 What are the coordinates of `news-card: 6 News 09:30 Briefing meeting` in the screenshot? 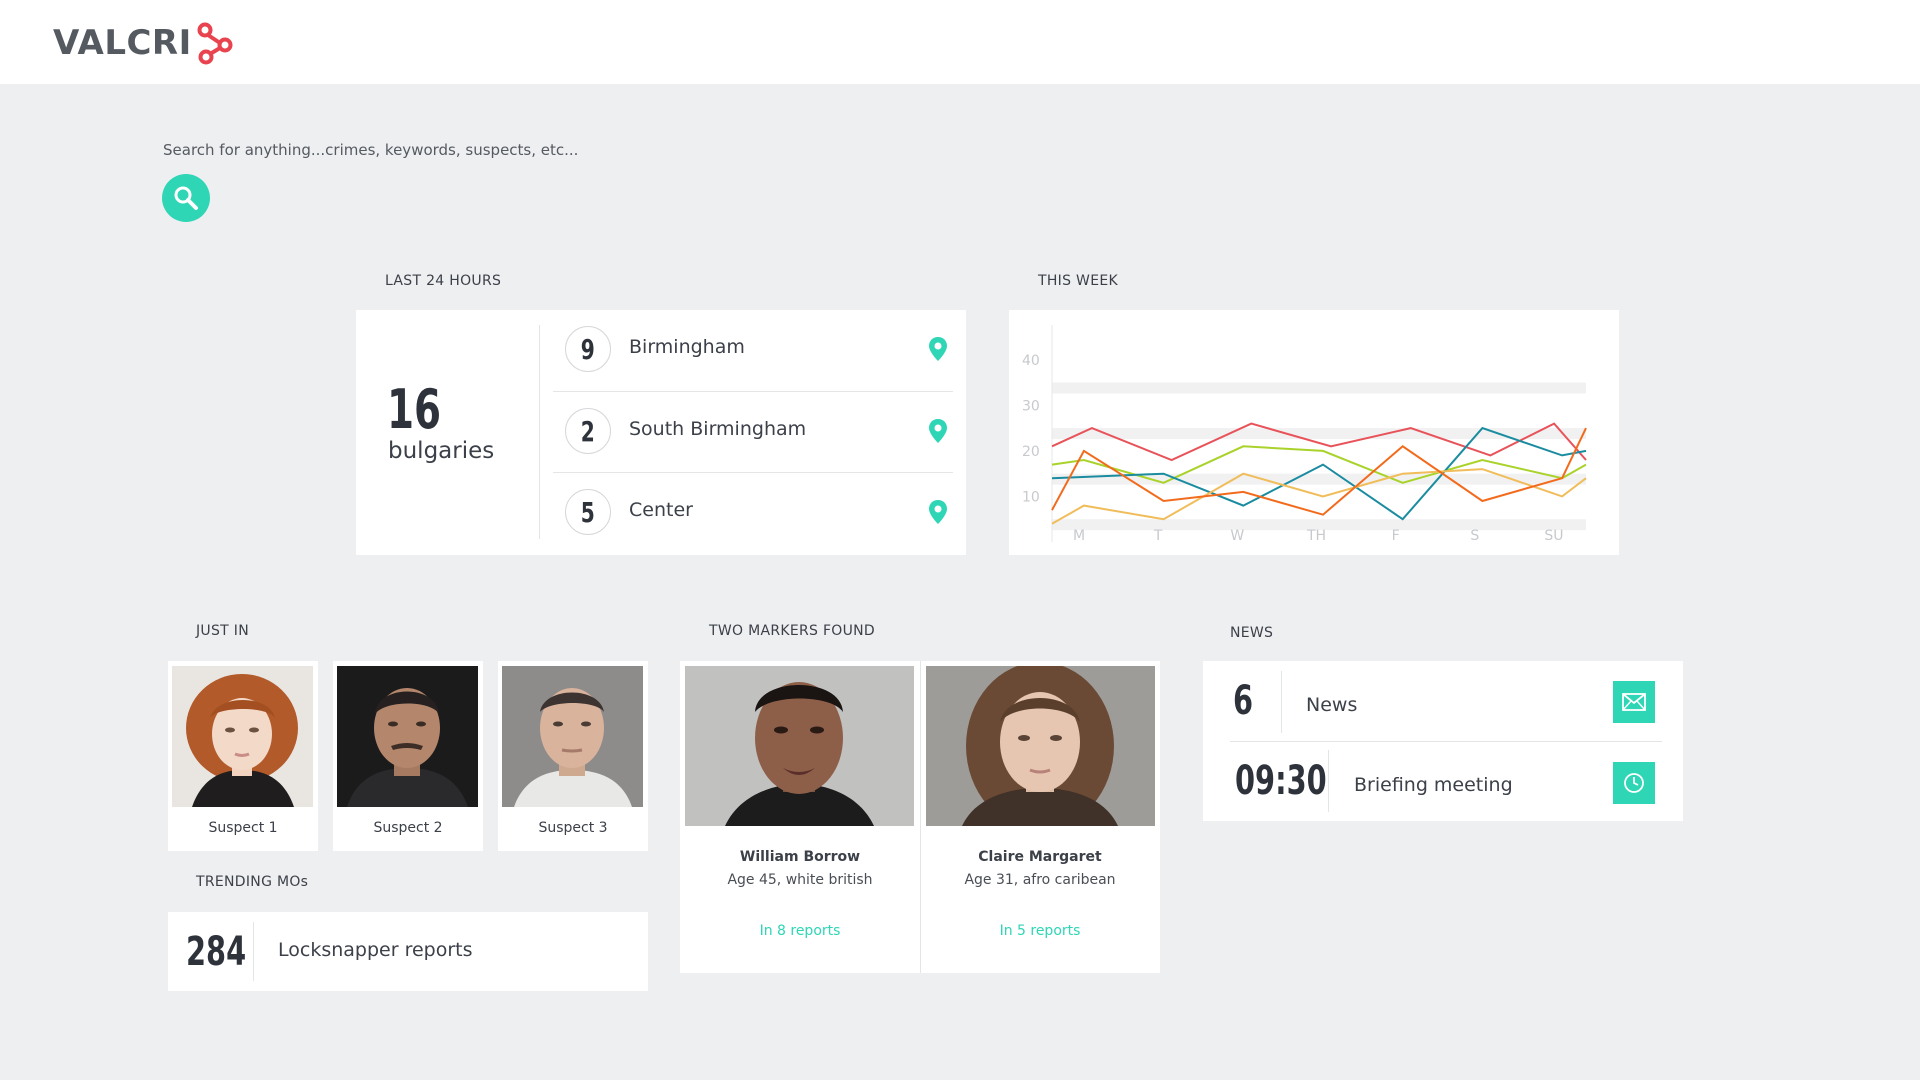 It's located at (1443, 741).